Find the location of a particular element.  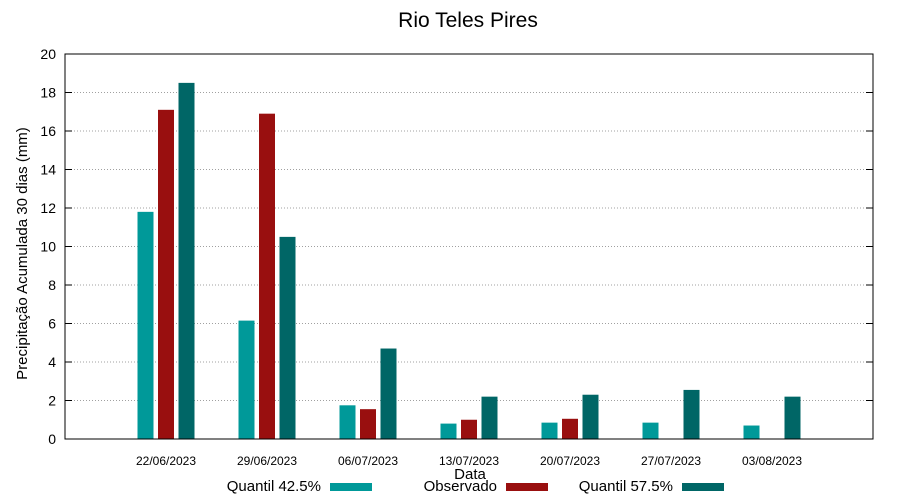

x-tick-label: 27/07/2023 is located at coordinates (671, 461).